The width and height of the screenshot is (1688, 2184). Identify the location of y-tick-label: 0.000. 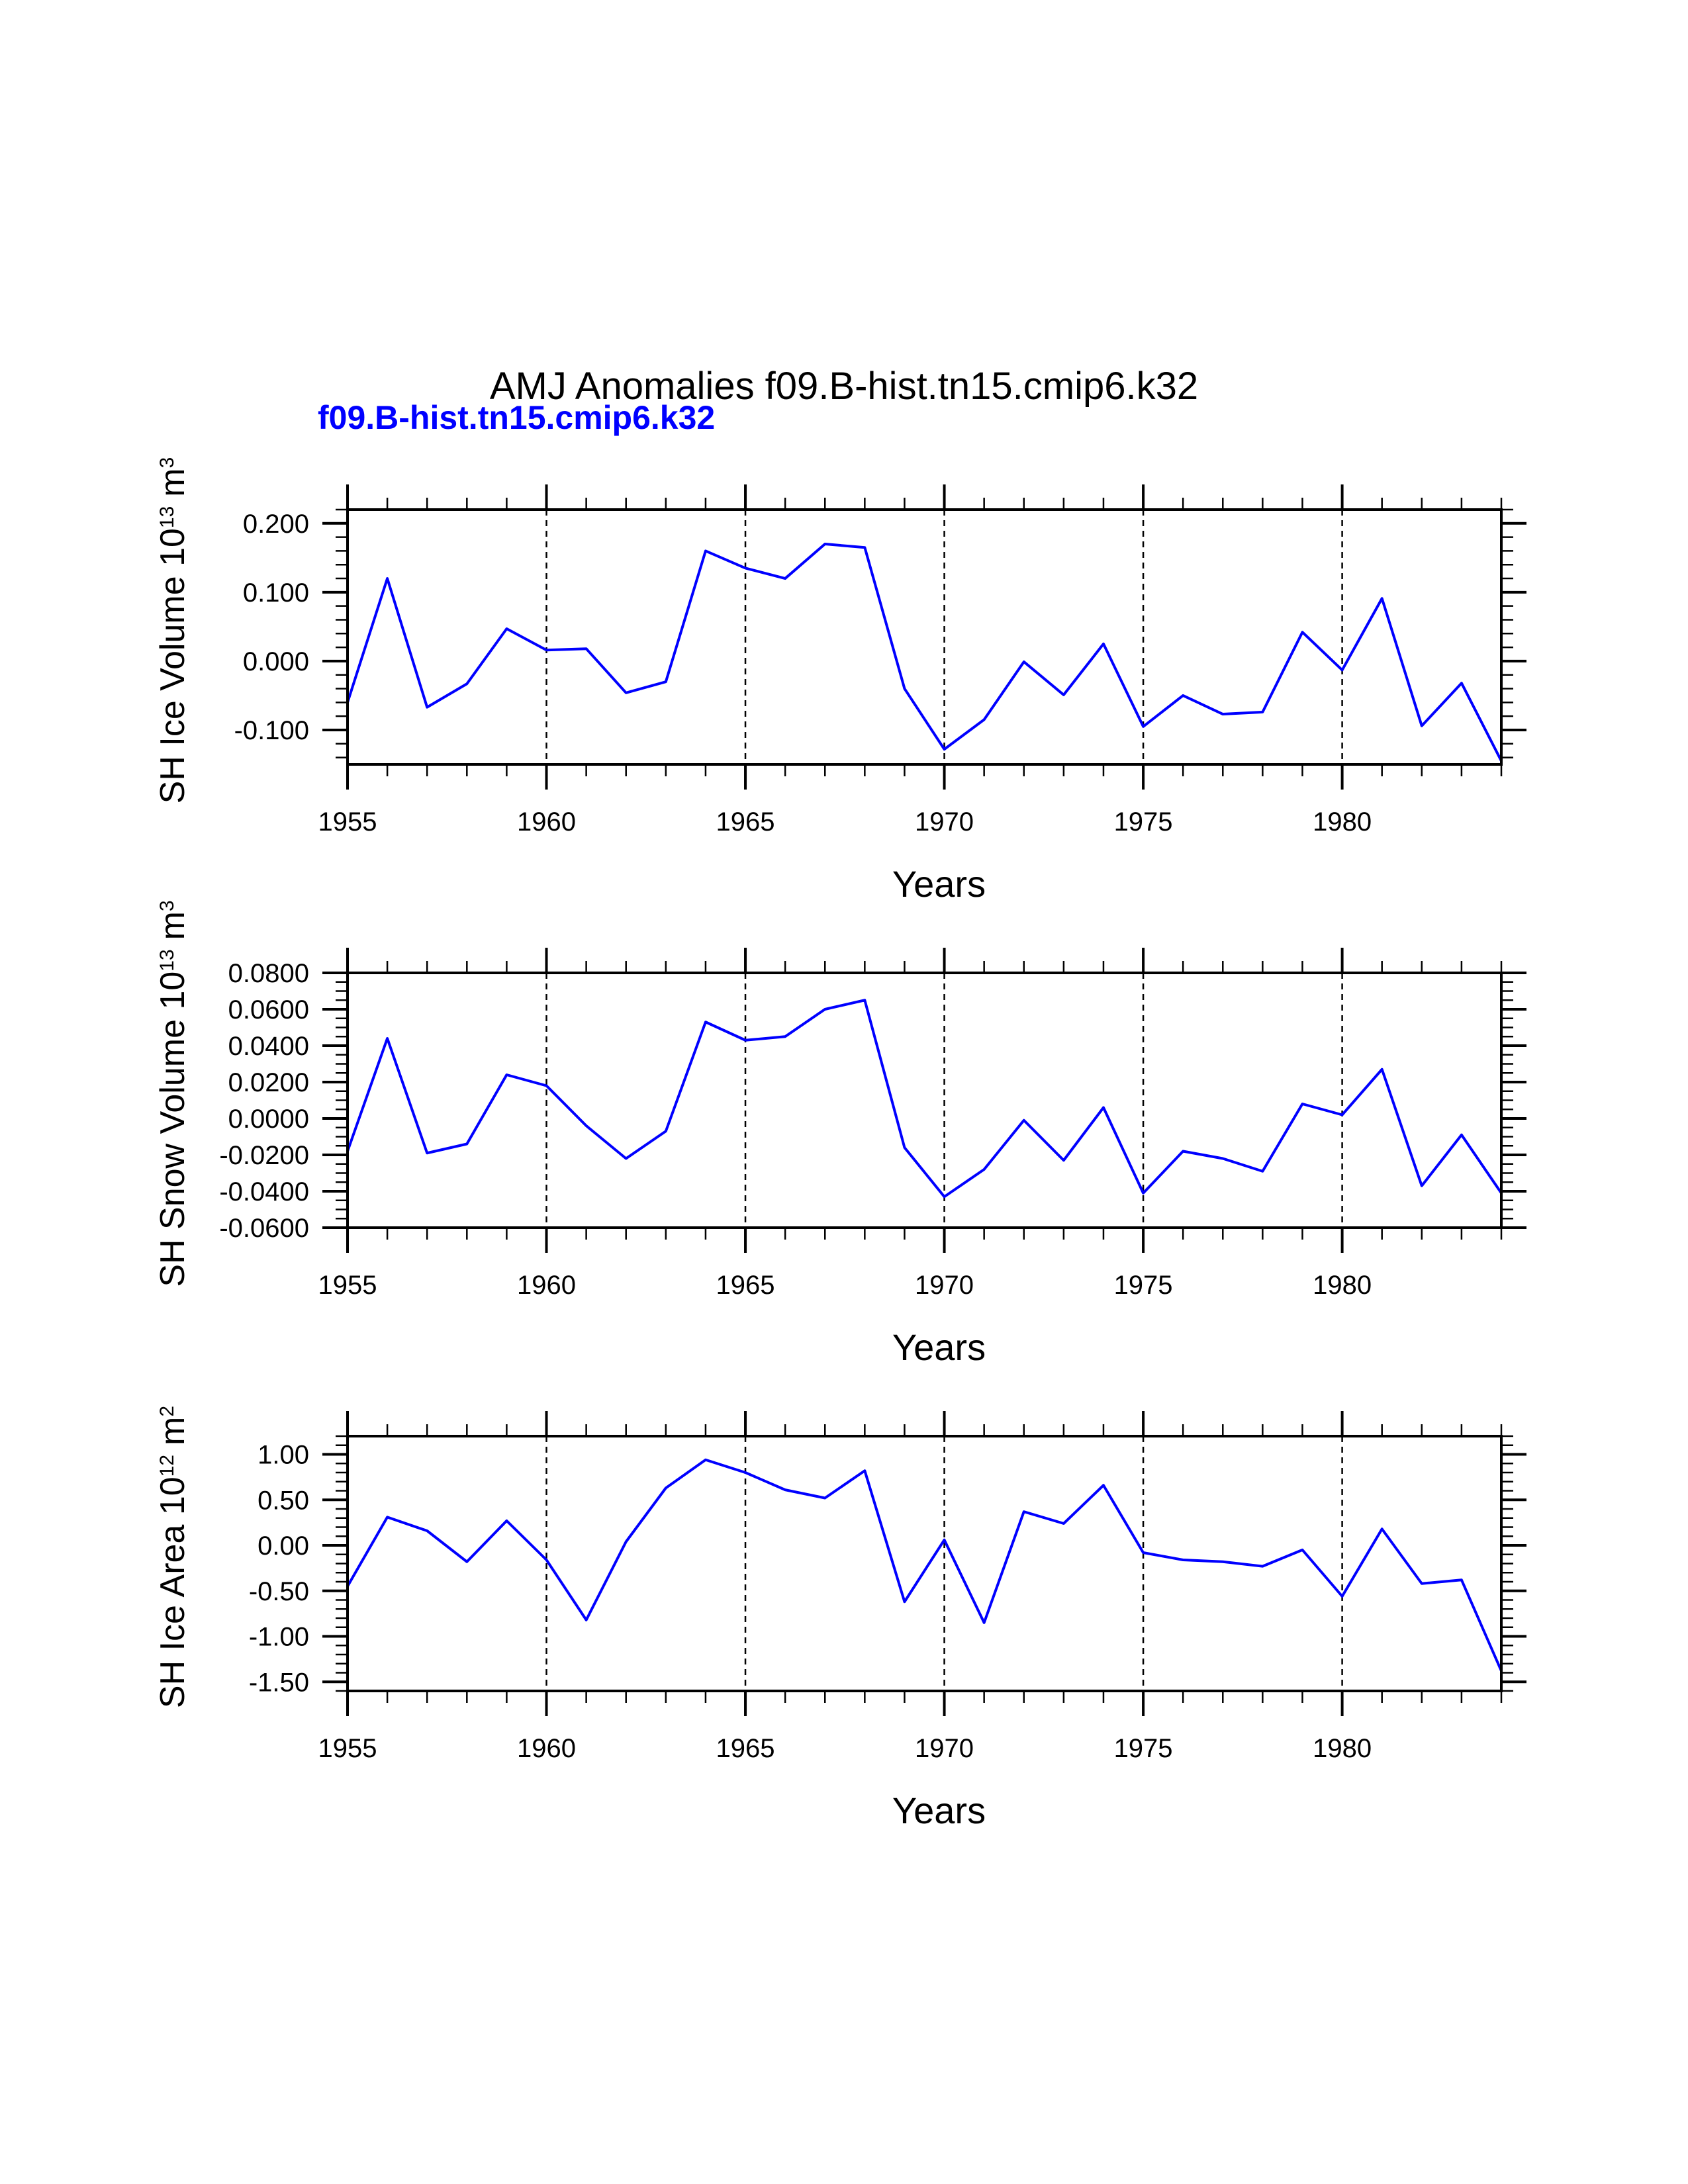
(276, 661).